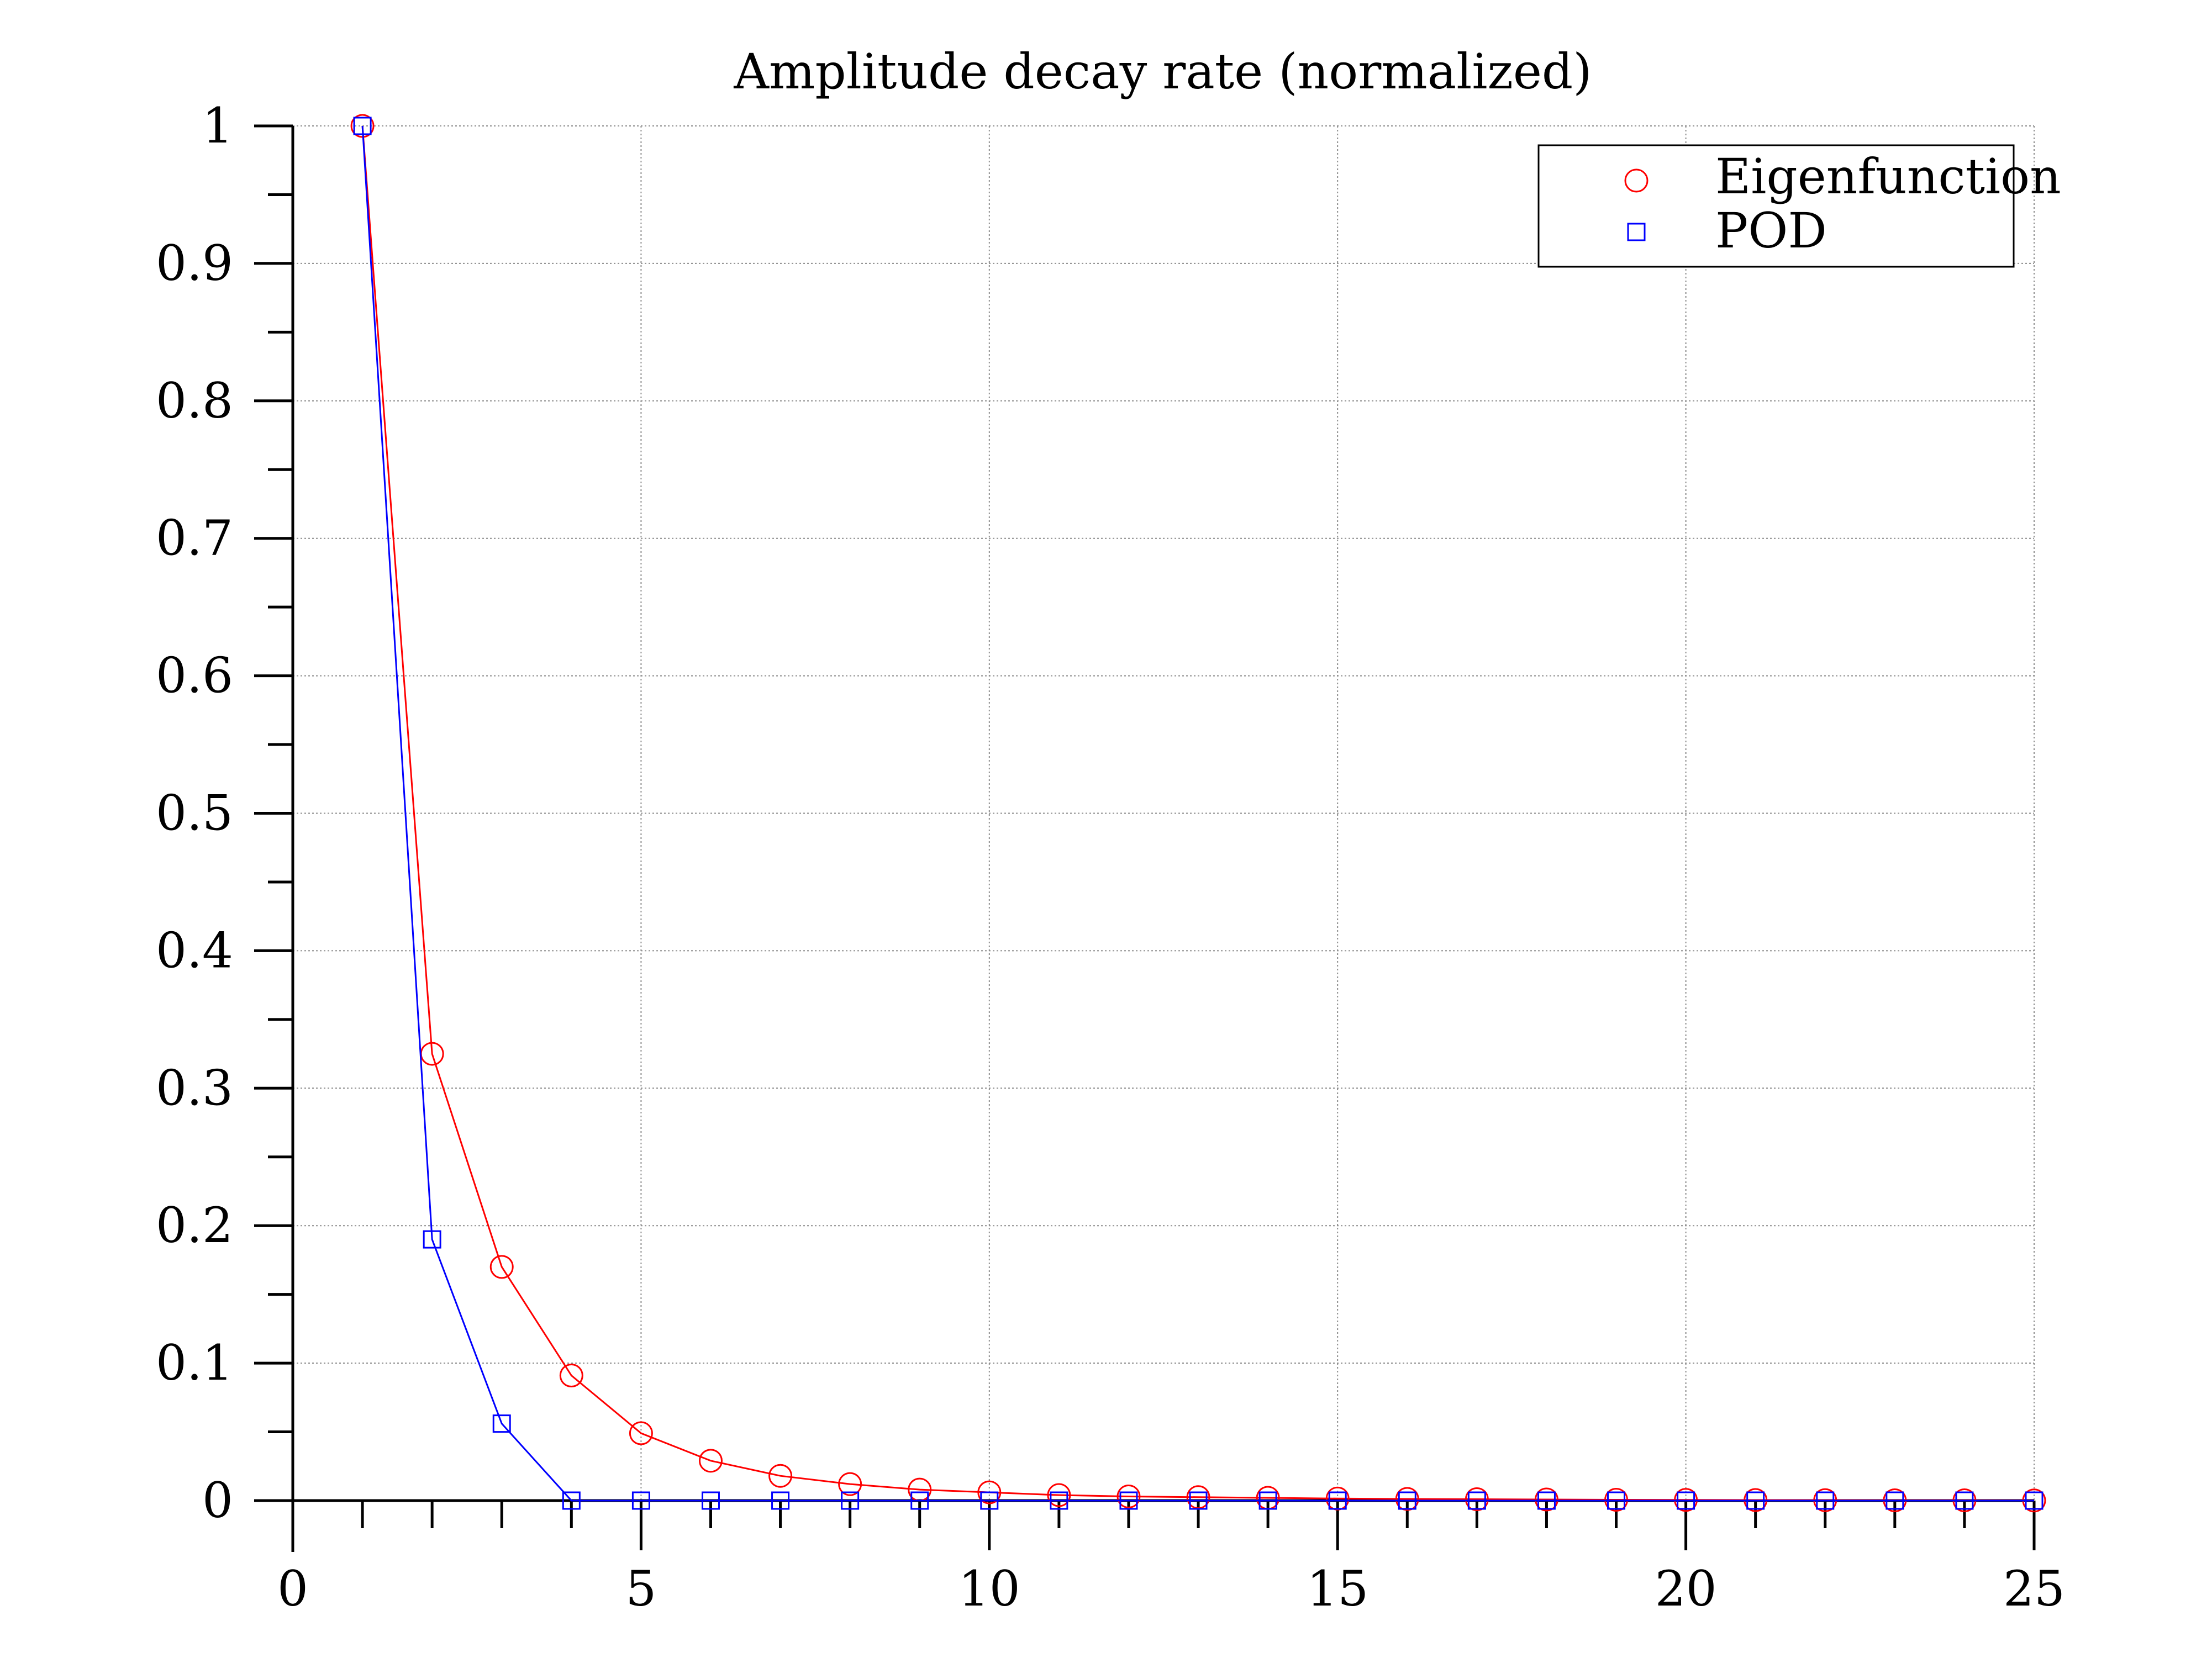 This screenshot has width=2212, height=1658. What do you see at coordinates (194, 538) in the screenshot?
I see `y-tick-label: 0.7` at bounding box center [194, 538].